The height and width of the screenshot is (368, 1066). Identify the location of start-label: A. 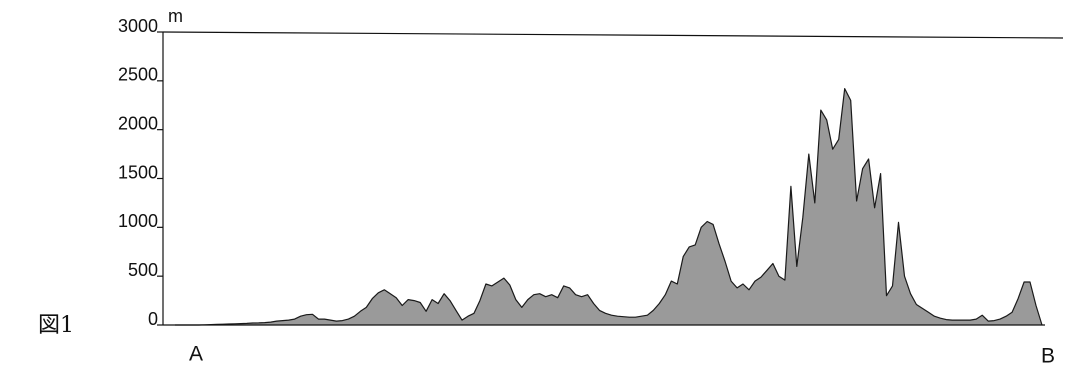
(196, 354).